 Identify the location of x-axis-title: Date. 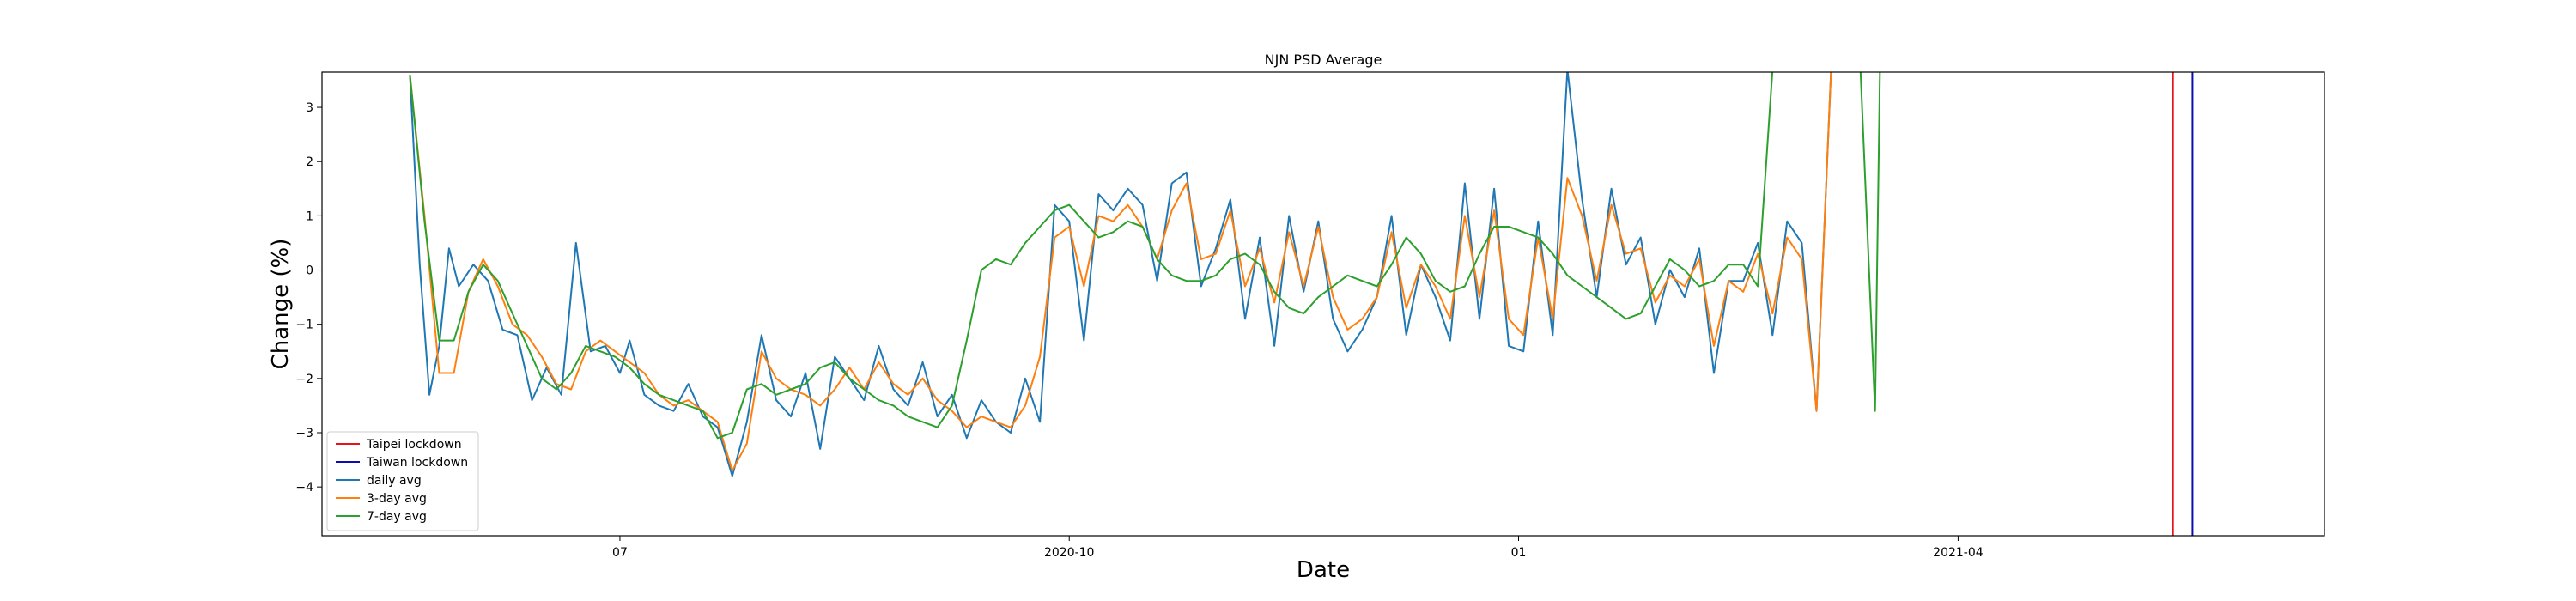
(1323, 570).